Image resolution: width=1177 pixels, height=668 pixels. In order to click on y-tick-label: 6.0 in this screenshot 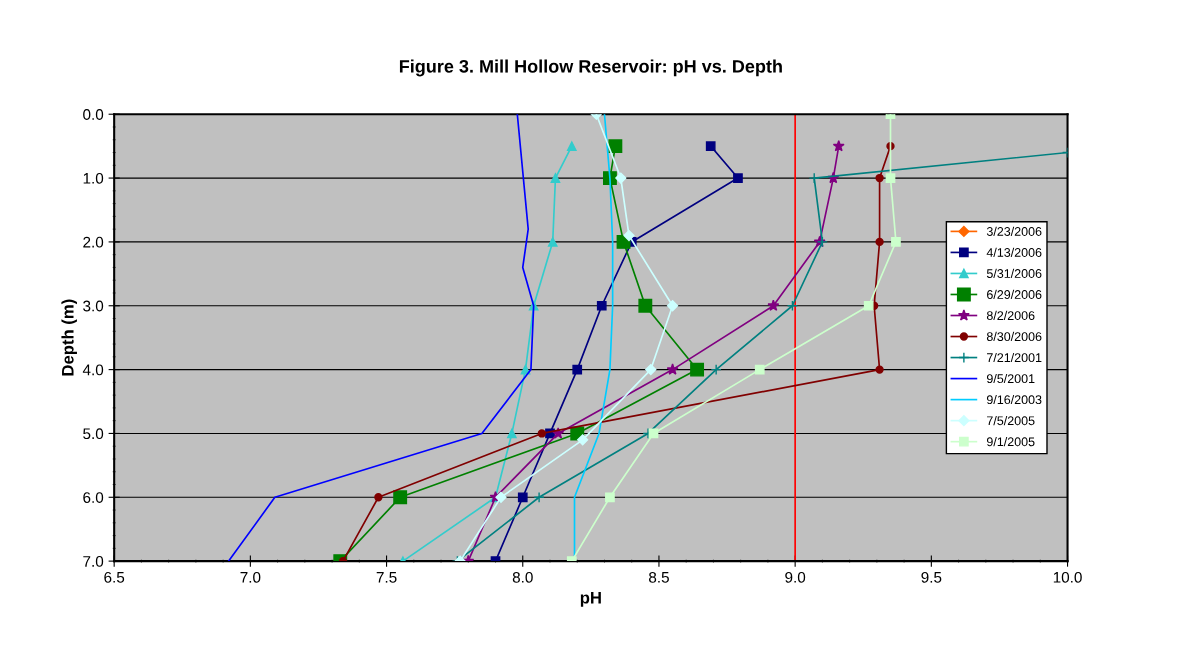, I will do `click(93, 497)`.